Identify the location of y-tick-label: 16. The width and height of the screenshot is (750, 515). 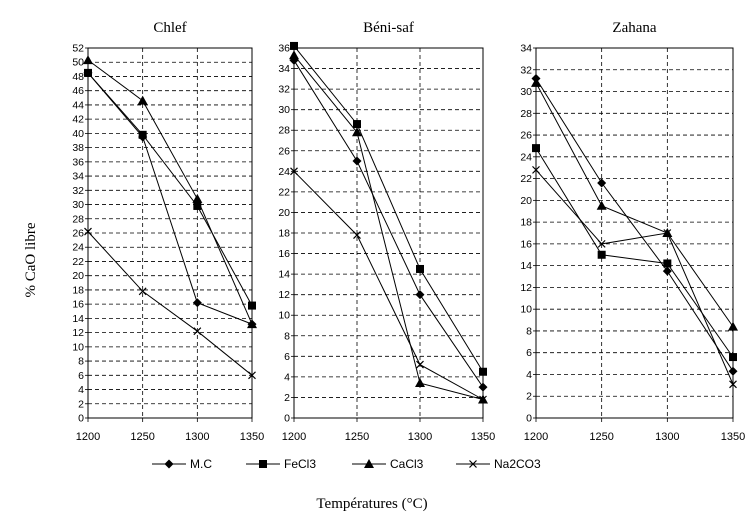
(284, 254).